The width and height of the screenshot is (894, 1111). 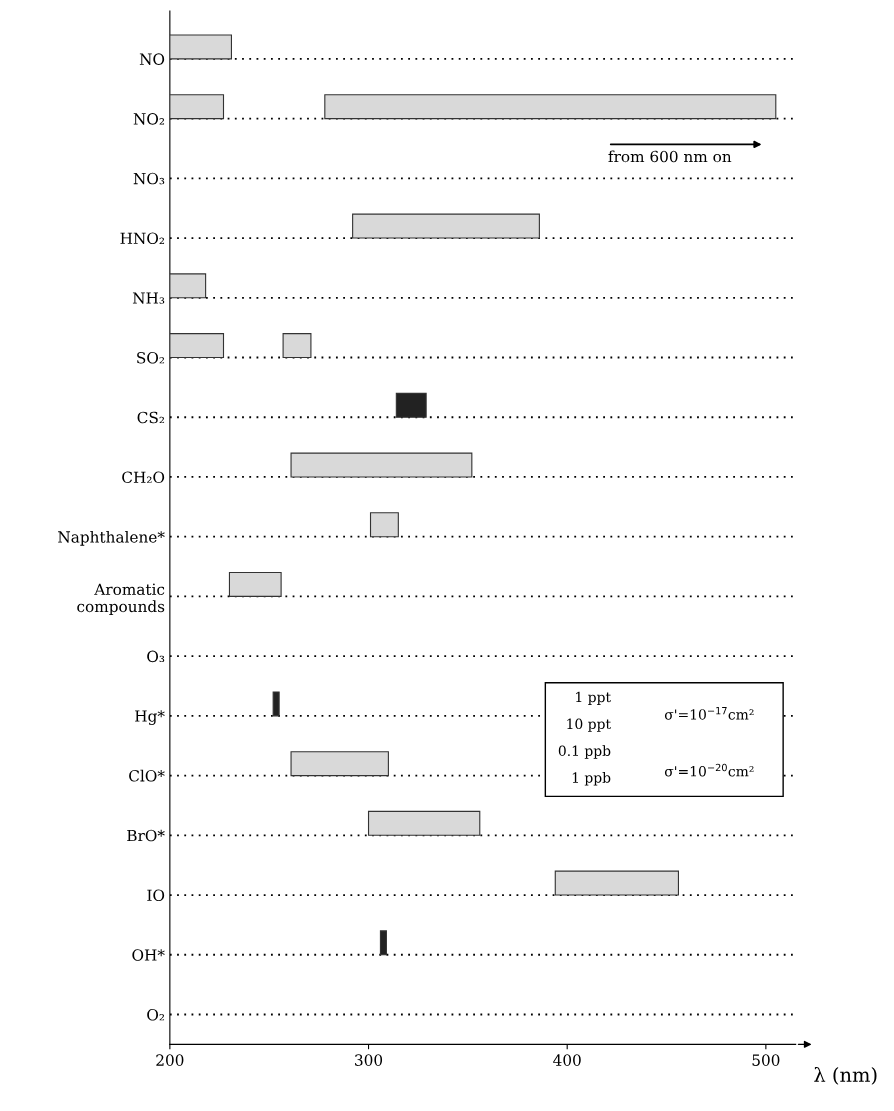 I want to click on annotation: 1 ppt, so click(x=593, y=698).